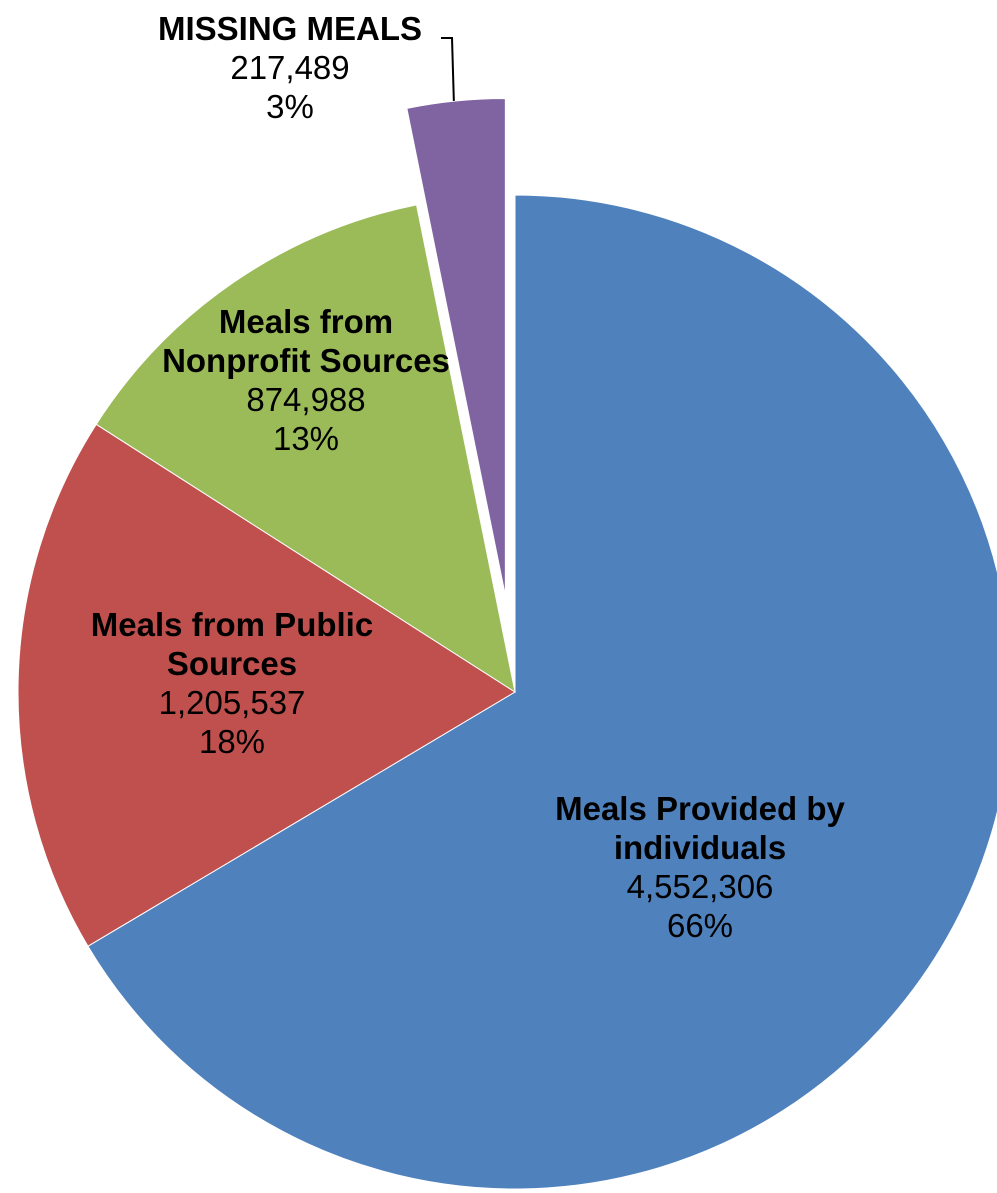 Image resolution: width=997 pixels, height=1193 pixels. I want to click on slice-value-label: 874,988, so click(305, 399).